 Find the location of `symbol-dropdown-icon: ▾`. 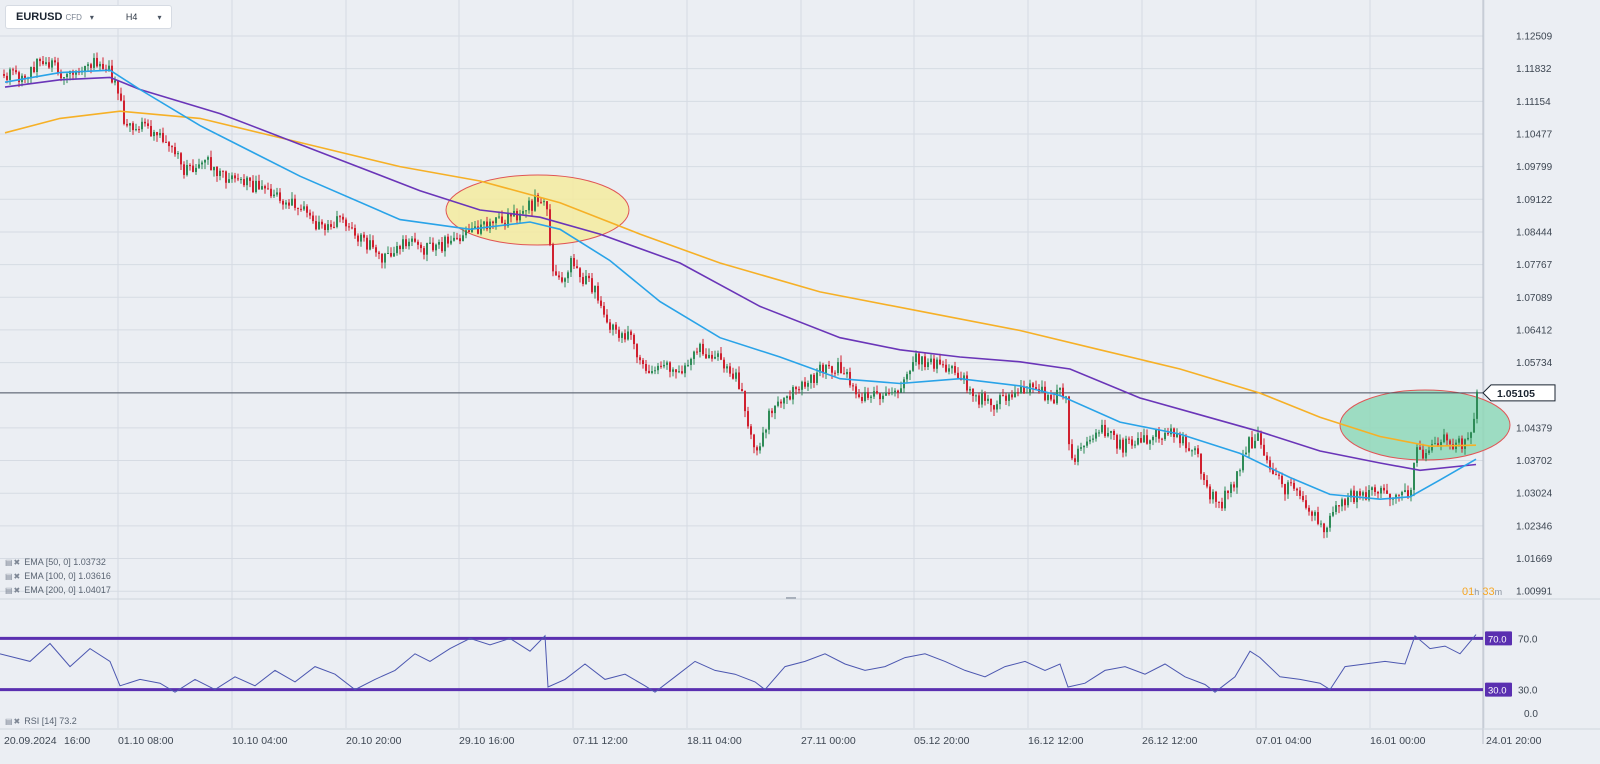

symbol-dropdown-icon: ▾ is located at coordinates (91, 17).